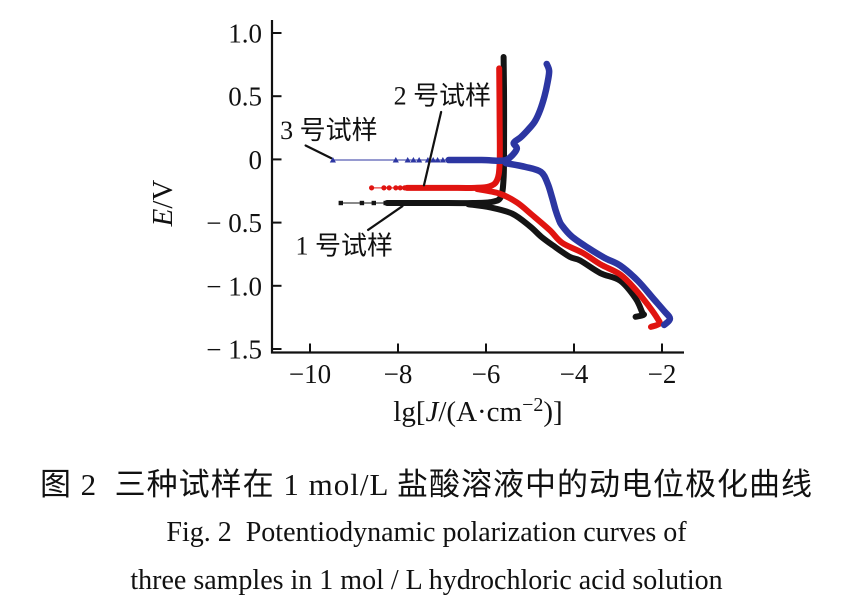  What do you see at coordinates (310, 374) in the screenshot?
I see `x-tick-label: −10` at bounding box center [310, 374].